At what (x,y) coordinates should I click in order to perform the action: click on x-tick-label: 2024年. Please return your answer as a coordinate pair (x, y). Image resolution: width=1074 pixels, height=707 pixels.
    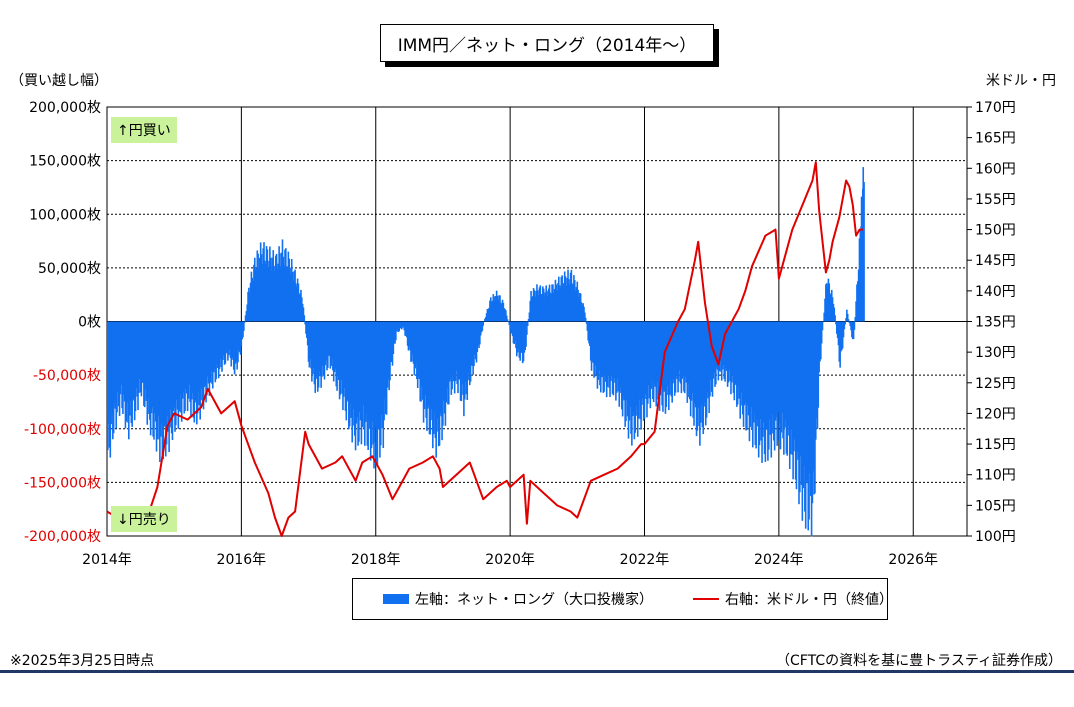
    Looking at the image, I should click on (779, 560).